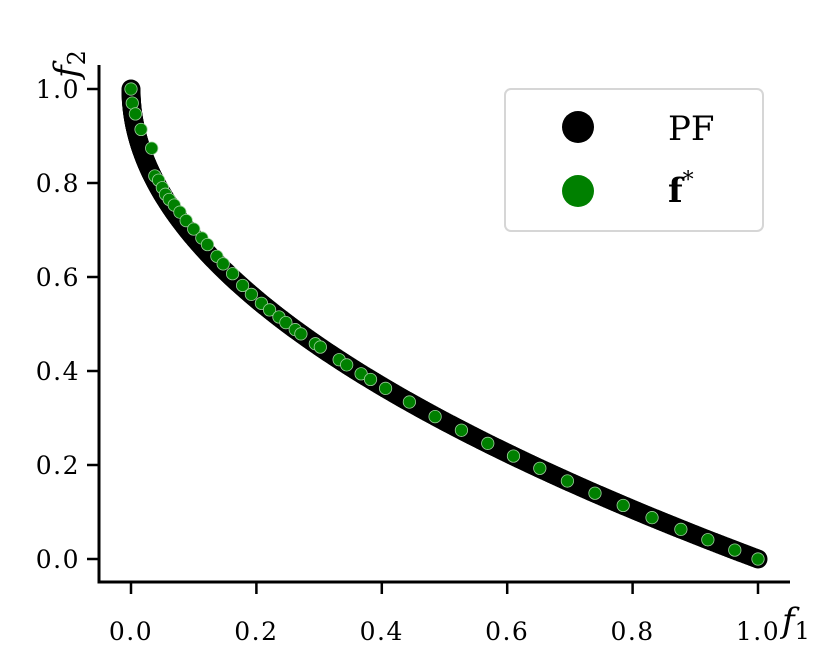 The image size is (830, 662). Describe the element at coordinates (58, 89) in the screenshot. I see `y-tick-label: 1.0` at that location.